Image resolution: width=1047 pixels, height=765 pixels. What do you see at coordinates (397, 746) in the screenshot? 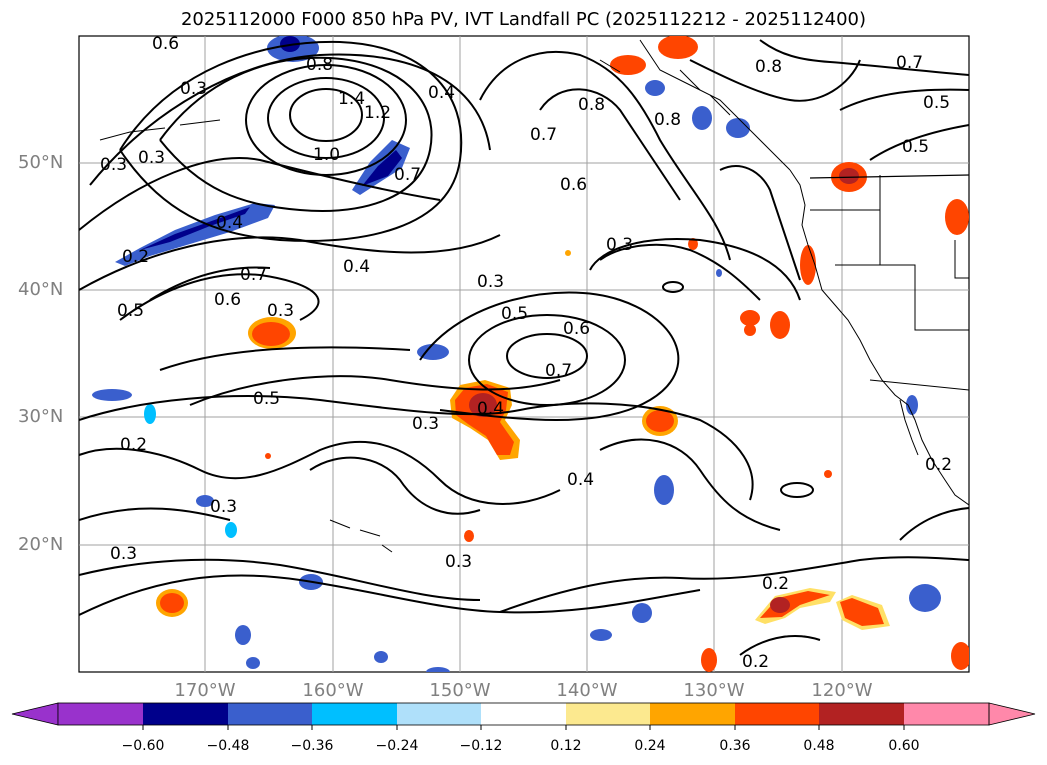
I see `colorbar-tick-label: −0.24` at bounding box center [397, 746].